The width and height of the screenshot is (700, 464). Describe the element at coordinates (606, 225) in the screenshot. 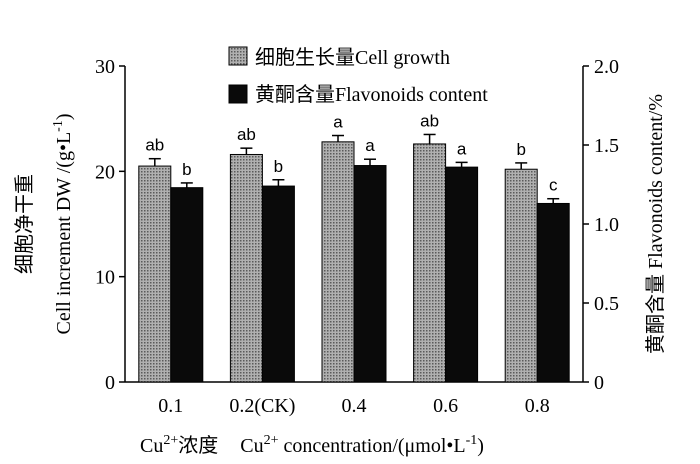

I see `right-tick-label: 1.0` at that location.